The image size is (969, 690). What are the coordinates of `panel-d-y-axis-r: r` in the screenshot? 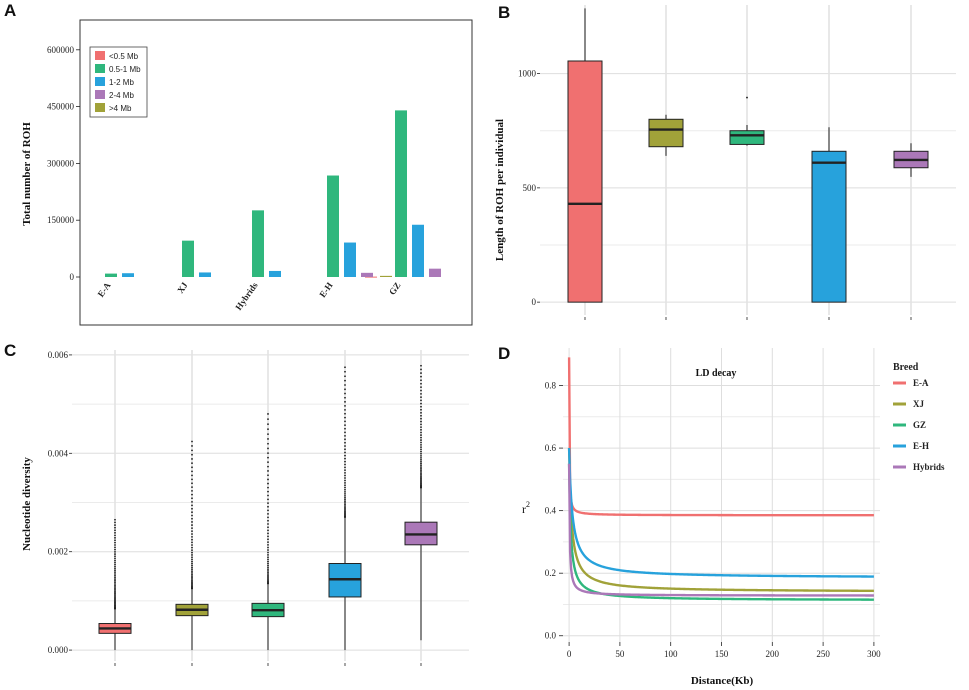 It's located at (524, 509).